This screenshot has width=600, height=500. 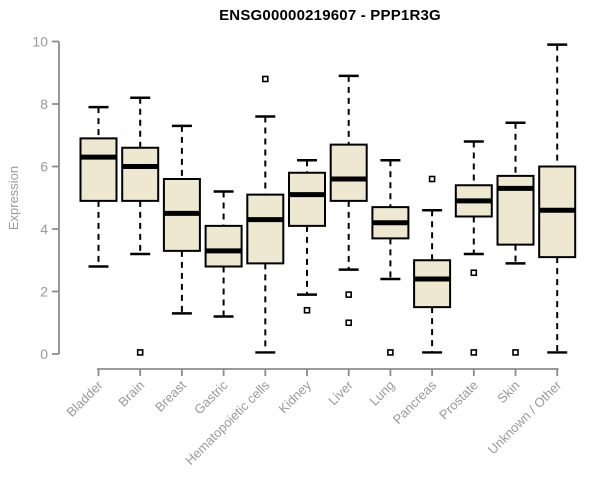 What do you see at coordinates (44, 292) in the screenshot?
I see `y-tick-label: 2` at bounding box center [44, 292].